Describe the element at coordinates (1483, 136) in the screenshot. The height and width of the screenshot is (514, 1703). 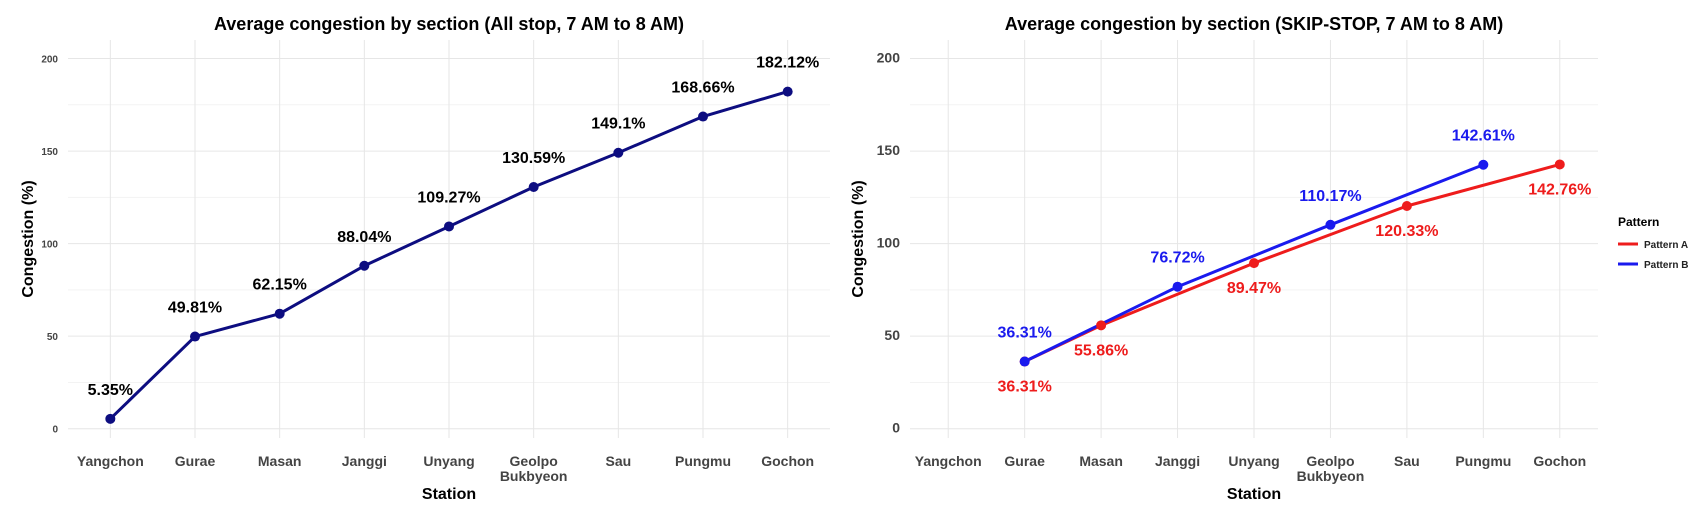
I see `data-label-pattern-b-pungmu: 142.61%` at that location.